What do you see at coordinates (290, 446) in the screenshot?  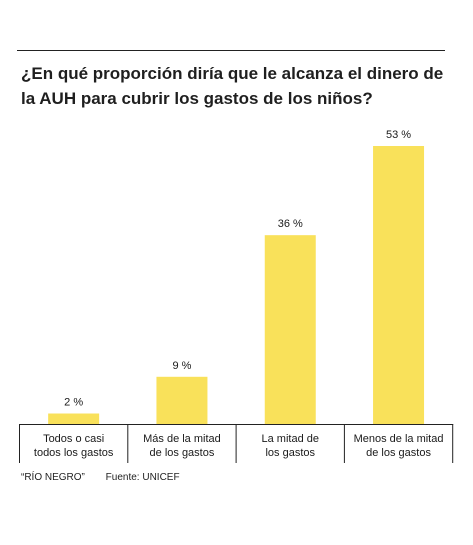 I see `category-label: La mitad de los gastos` at bounding box center [290, 446].